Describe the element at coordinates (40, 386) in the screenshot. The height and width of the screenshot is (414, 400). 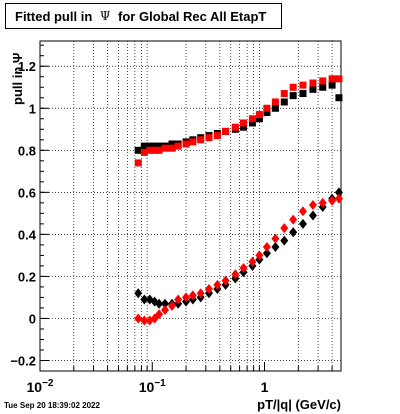
I see `x-tick-label: 10⁻²` at that location.